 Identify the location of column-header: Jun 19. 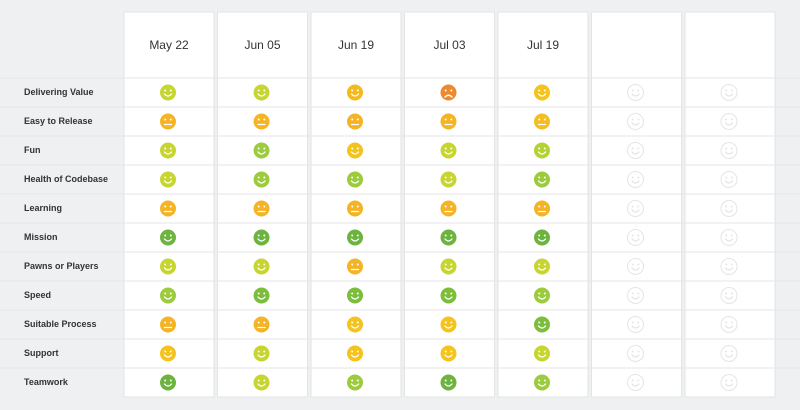
(356, 45).